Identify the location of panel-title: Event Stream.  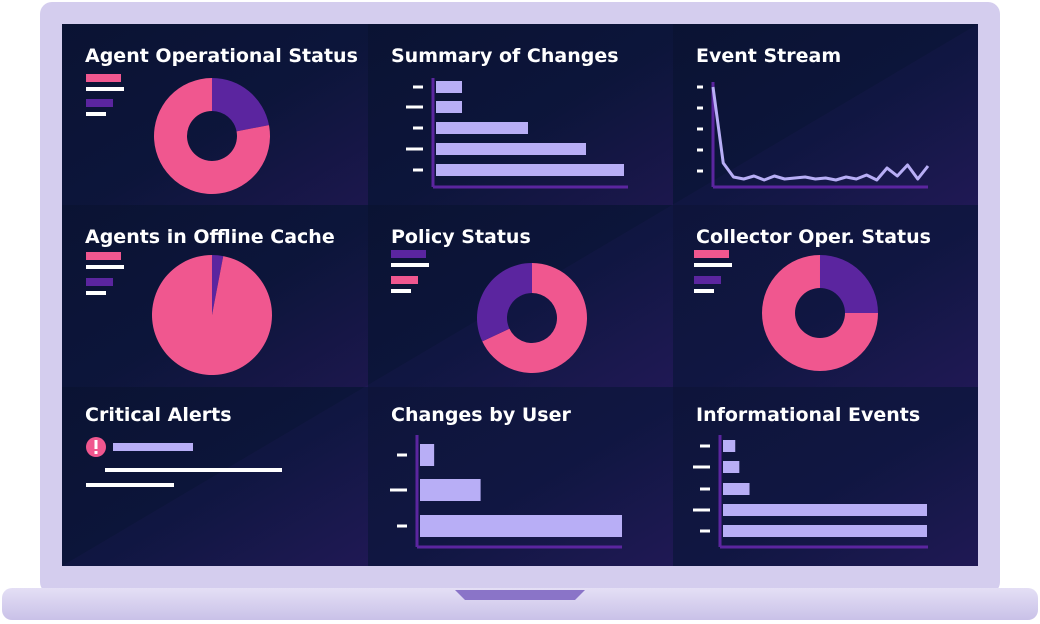
(768, 56).